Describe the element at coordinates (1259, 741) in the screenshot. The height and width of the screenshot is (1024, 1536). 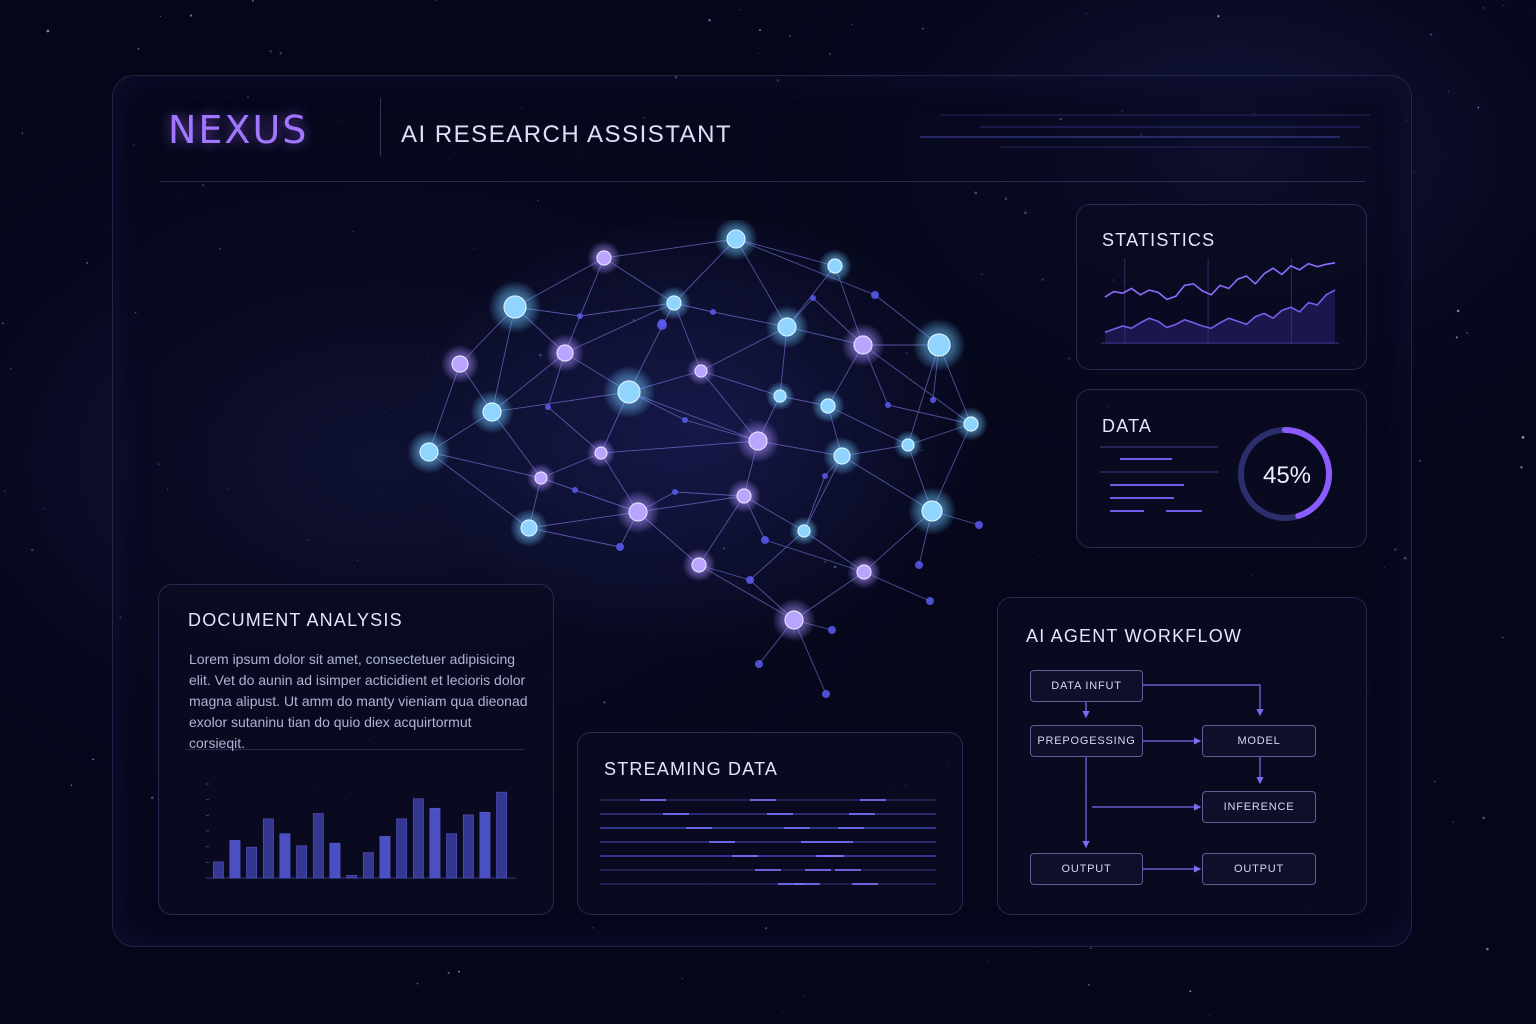
I see `workflow-node-model: MODEL` at that location.